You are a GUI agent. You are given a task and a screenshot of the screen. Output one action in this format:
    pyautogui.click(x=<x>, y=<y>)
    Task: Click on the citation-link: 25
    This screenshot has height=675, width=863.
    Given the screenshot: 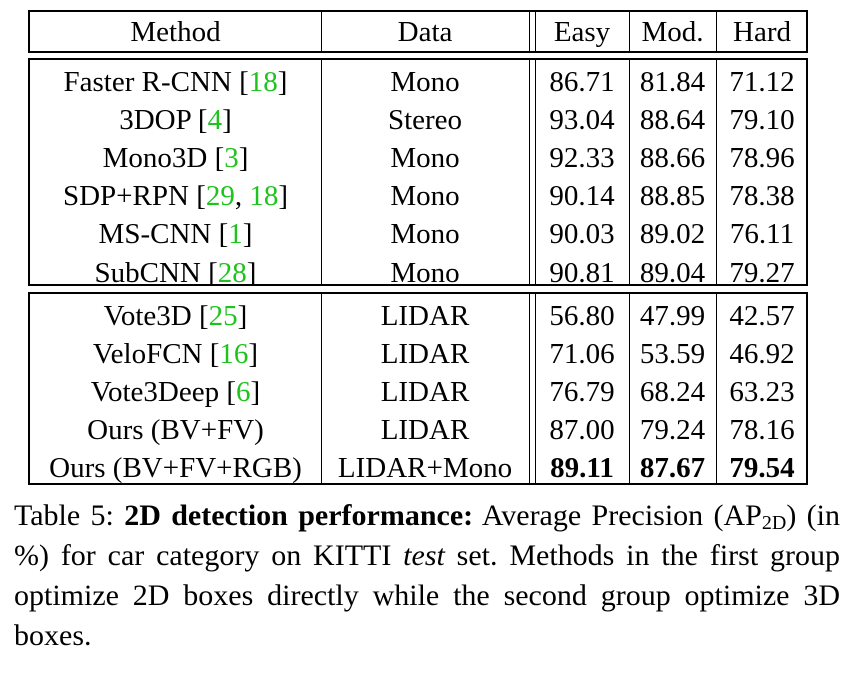 What is the action you would take?
    pyautogui.click(x=223, y=315)
    